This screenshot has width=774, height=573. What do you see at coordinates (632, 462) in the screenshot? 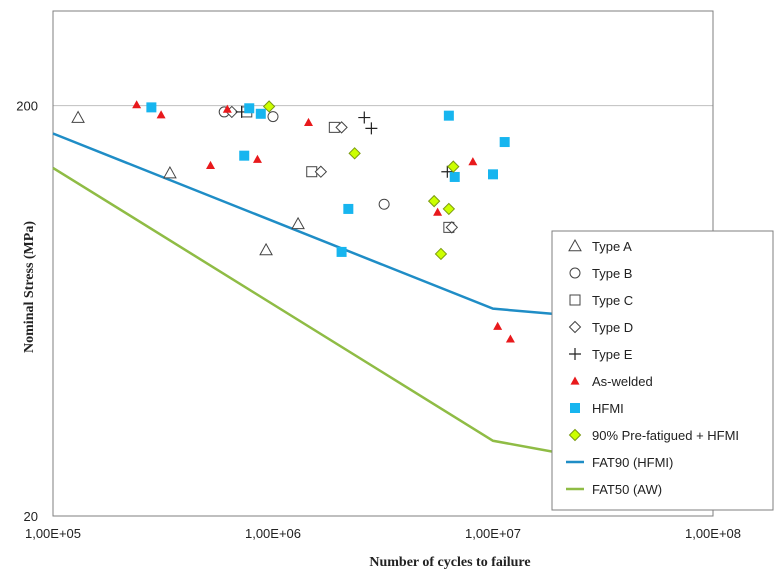
I see `legend-label-fat90-hfmi: FAT90 (HFMI)` at bounding box center [632, 462].